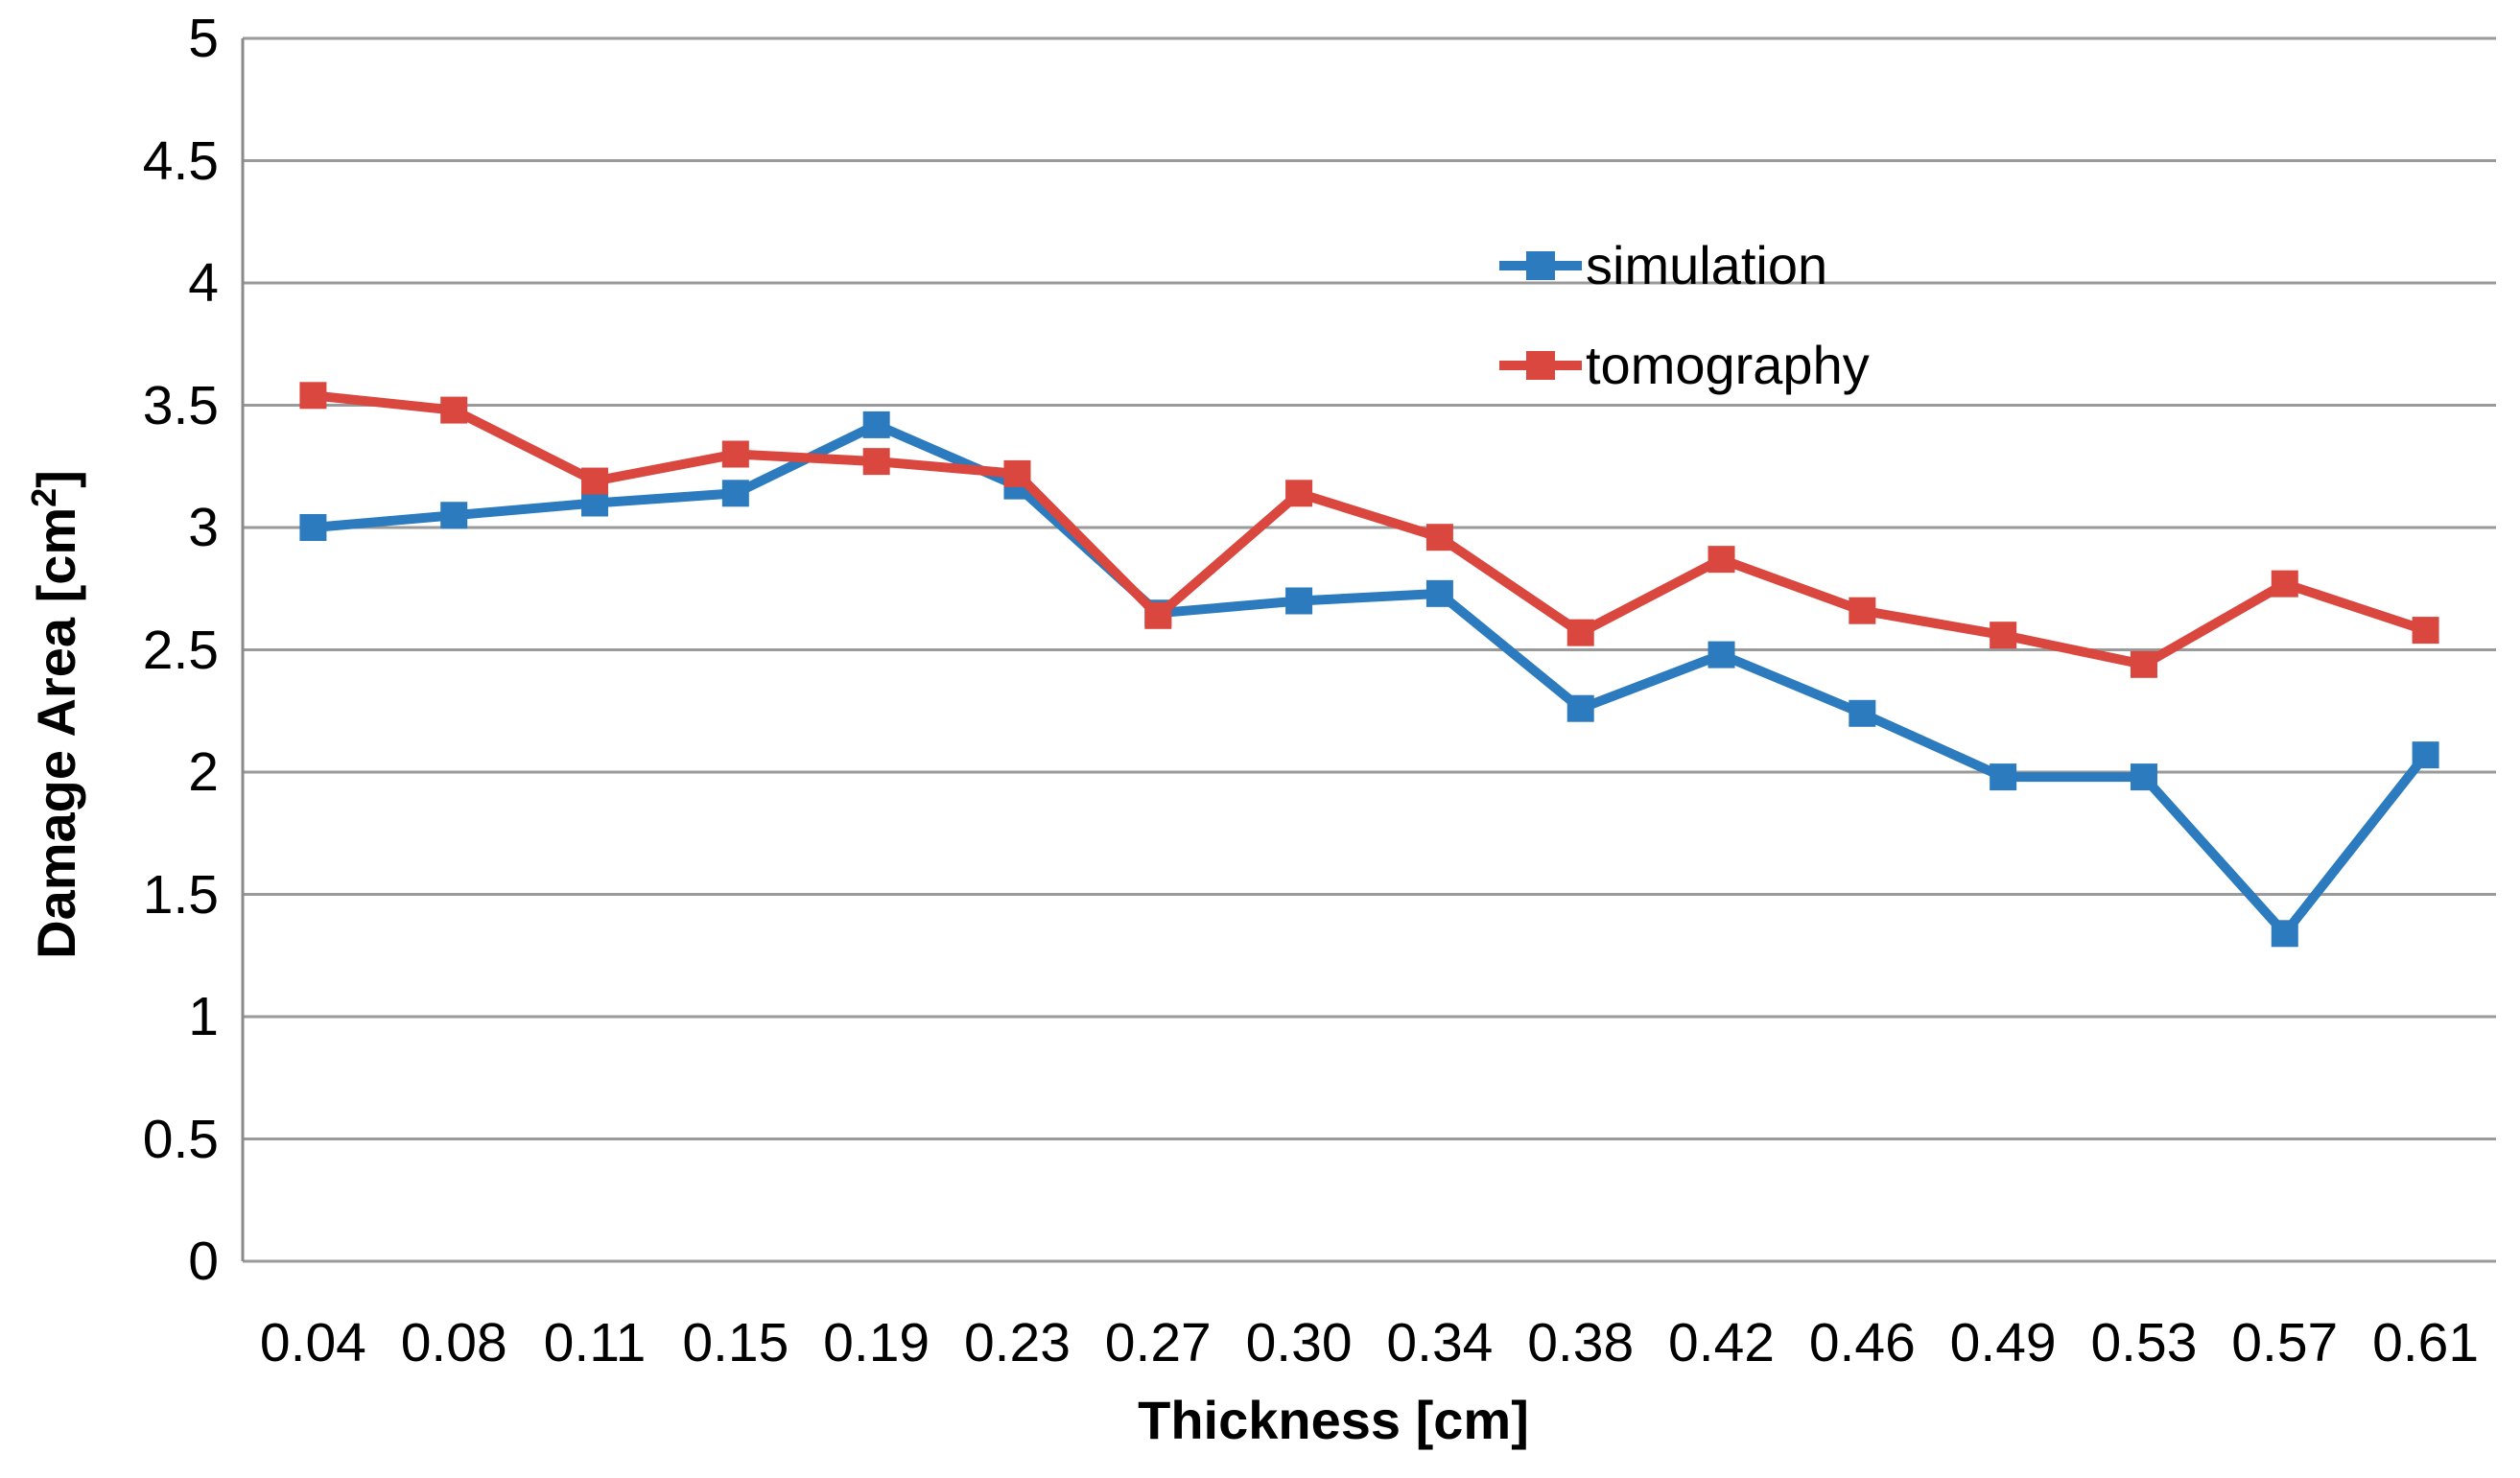  I want to click on x-tick-label: 0.08, so click(453, 1342).